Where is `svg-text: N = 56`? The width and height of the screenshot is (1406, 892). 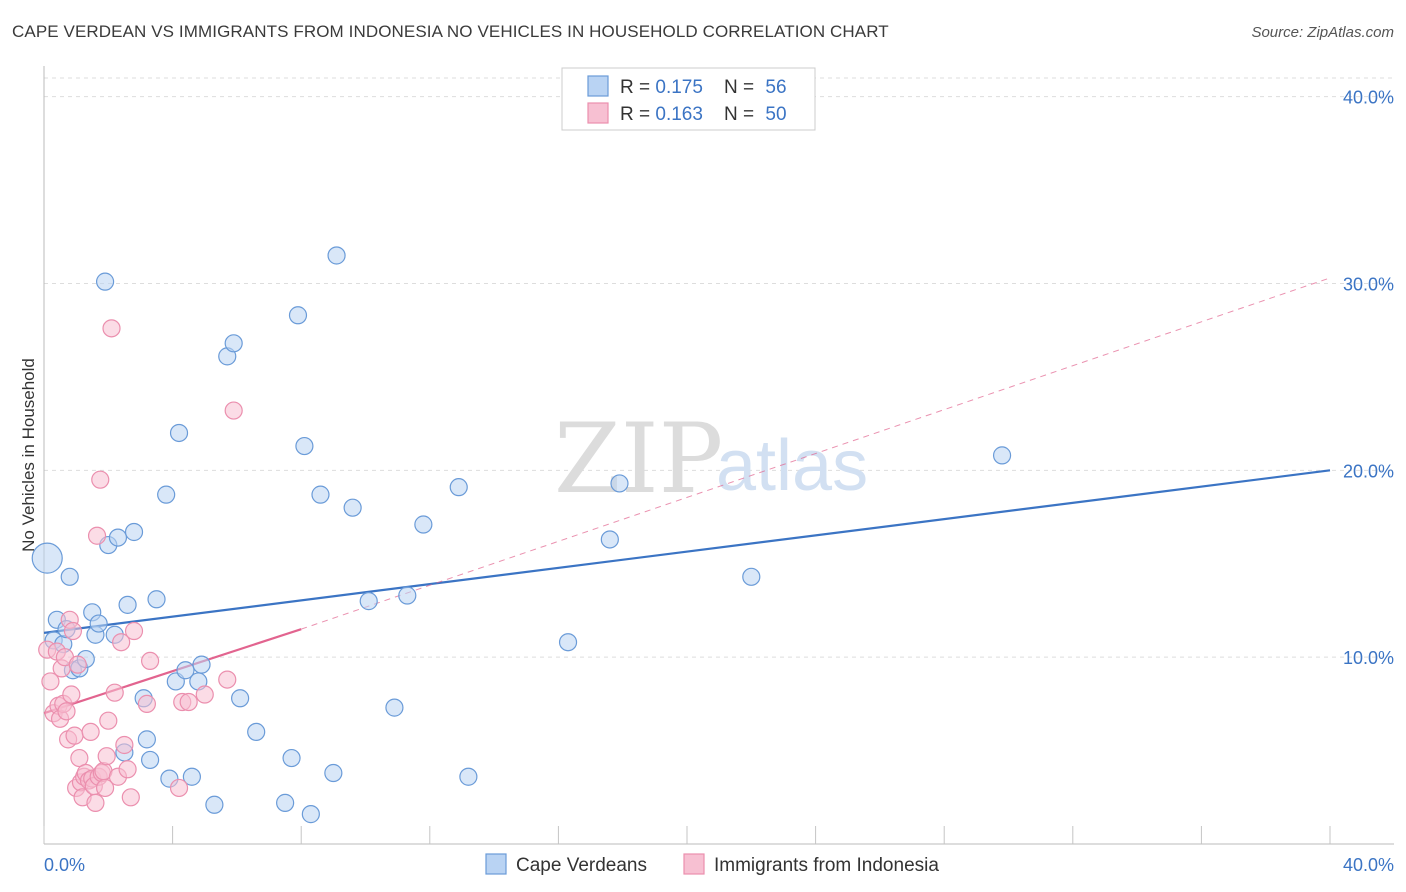
svg-text: N = 56 is located at coordinates (755, 87).